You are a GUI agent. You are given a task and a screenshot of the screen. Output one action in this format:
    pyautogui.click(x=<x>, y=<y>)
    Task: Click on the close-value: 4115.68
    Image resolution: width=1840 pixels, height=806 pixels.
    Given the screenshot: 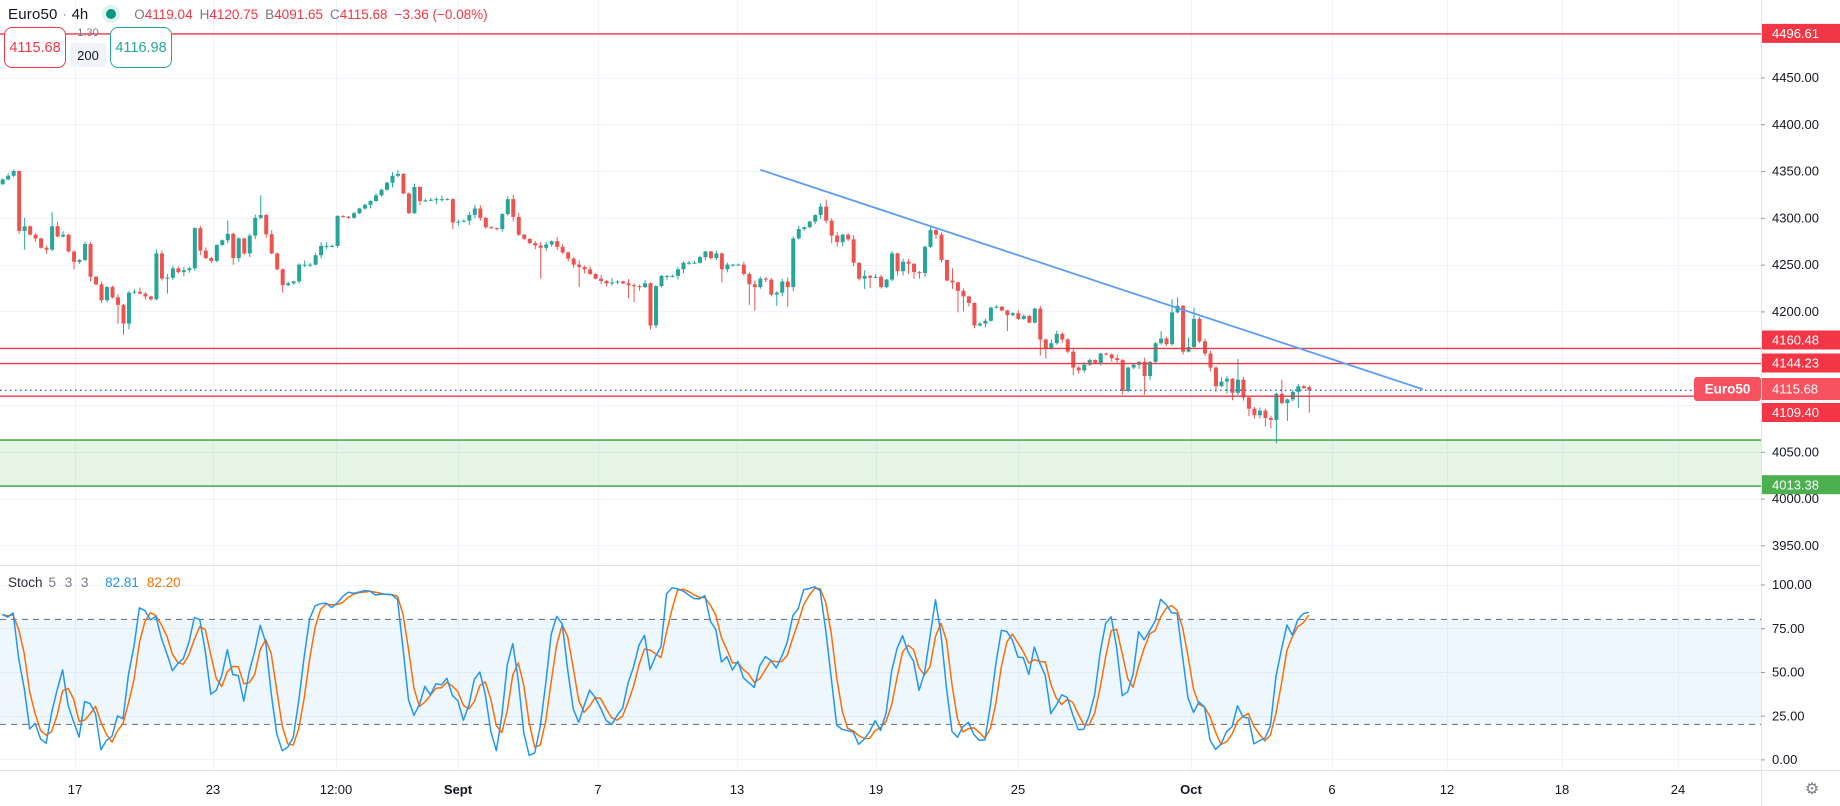 What is the action you would take?
    pyautogui.click(x=363, y=14)
    